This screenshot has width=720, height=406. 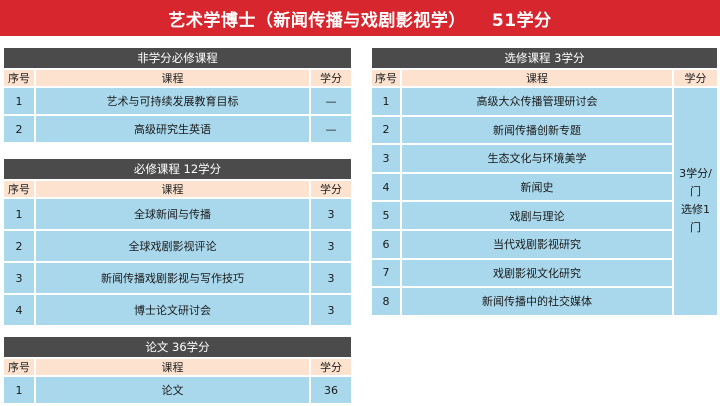 I want to click on table-row: 2 高级研究生英语 —, so click(x=178, y=129).